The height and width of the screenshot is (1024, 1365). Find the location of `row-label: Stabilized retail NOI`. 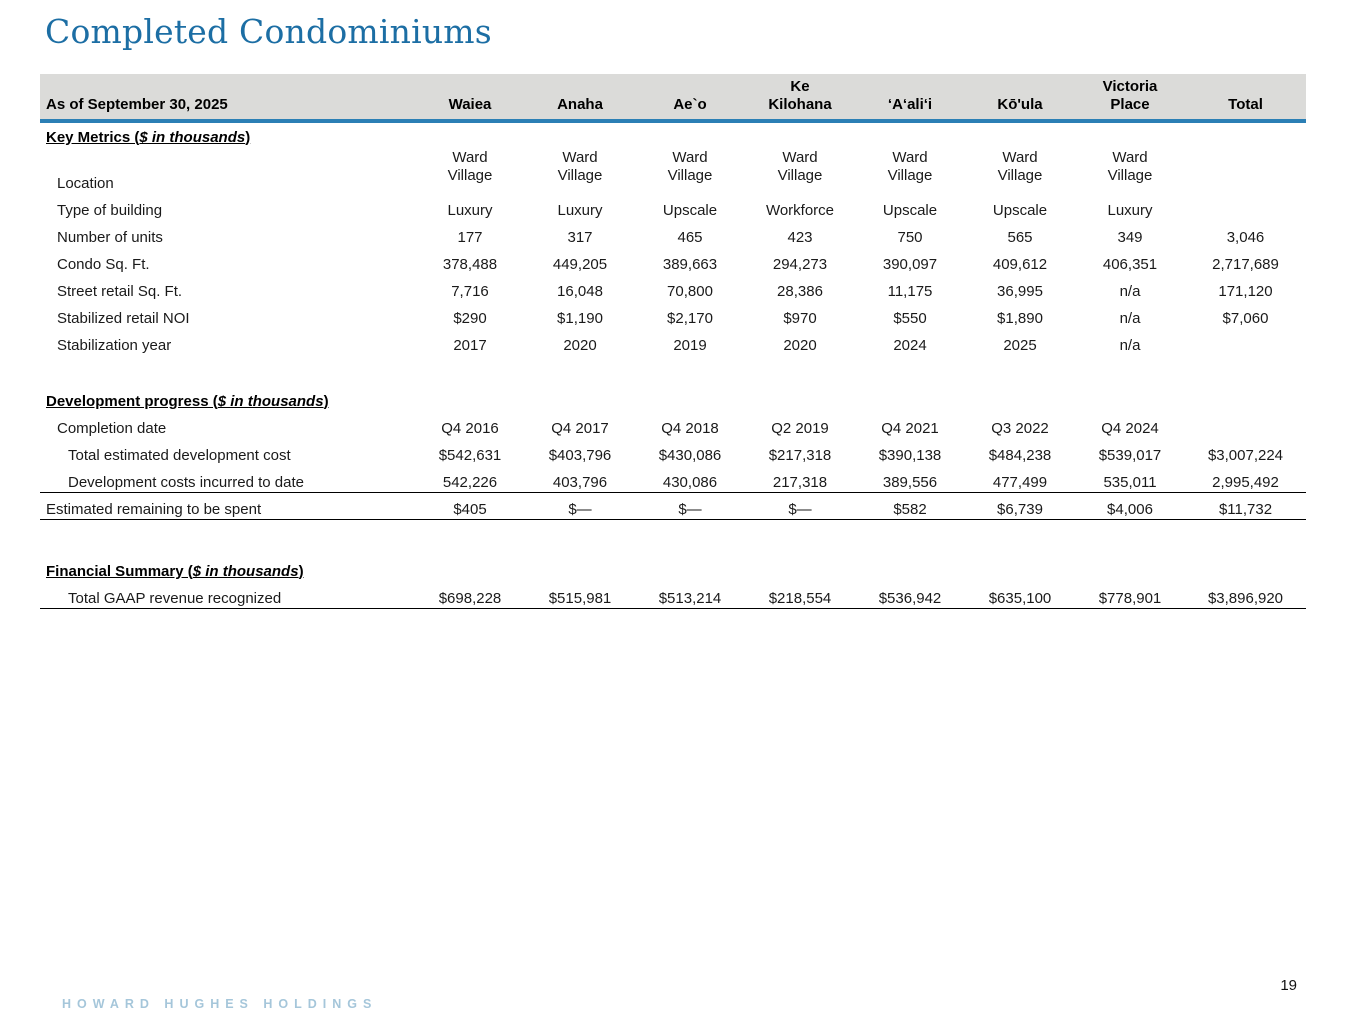

row-label: Stabilized retail NOI is located at coordinates (123, 318).